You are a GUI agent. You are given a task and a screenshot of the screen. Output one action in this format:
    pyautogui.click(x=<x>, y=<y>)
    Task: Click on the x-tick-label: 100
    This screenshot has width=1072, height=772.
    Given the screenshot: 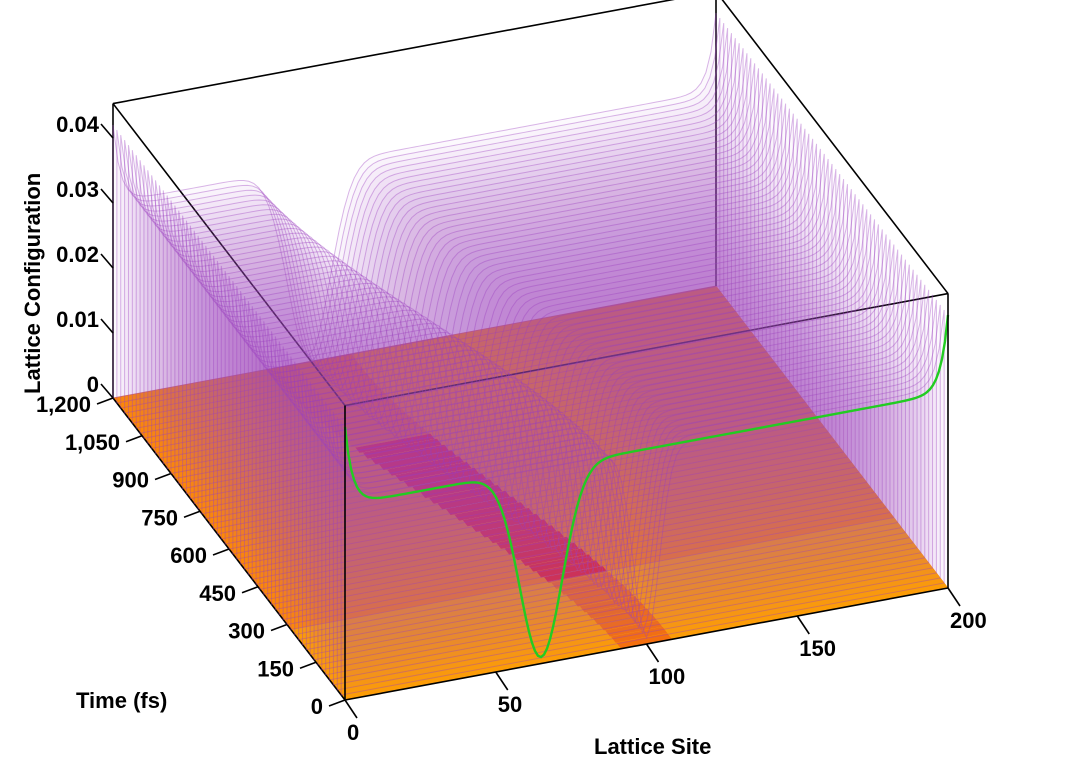 What is the action you would take?
    pyautogui.click(x=667, y=676)
    